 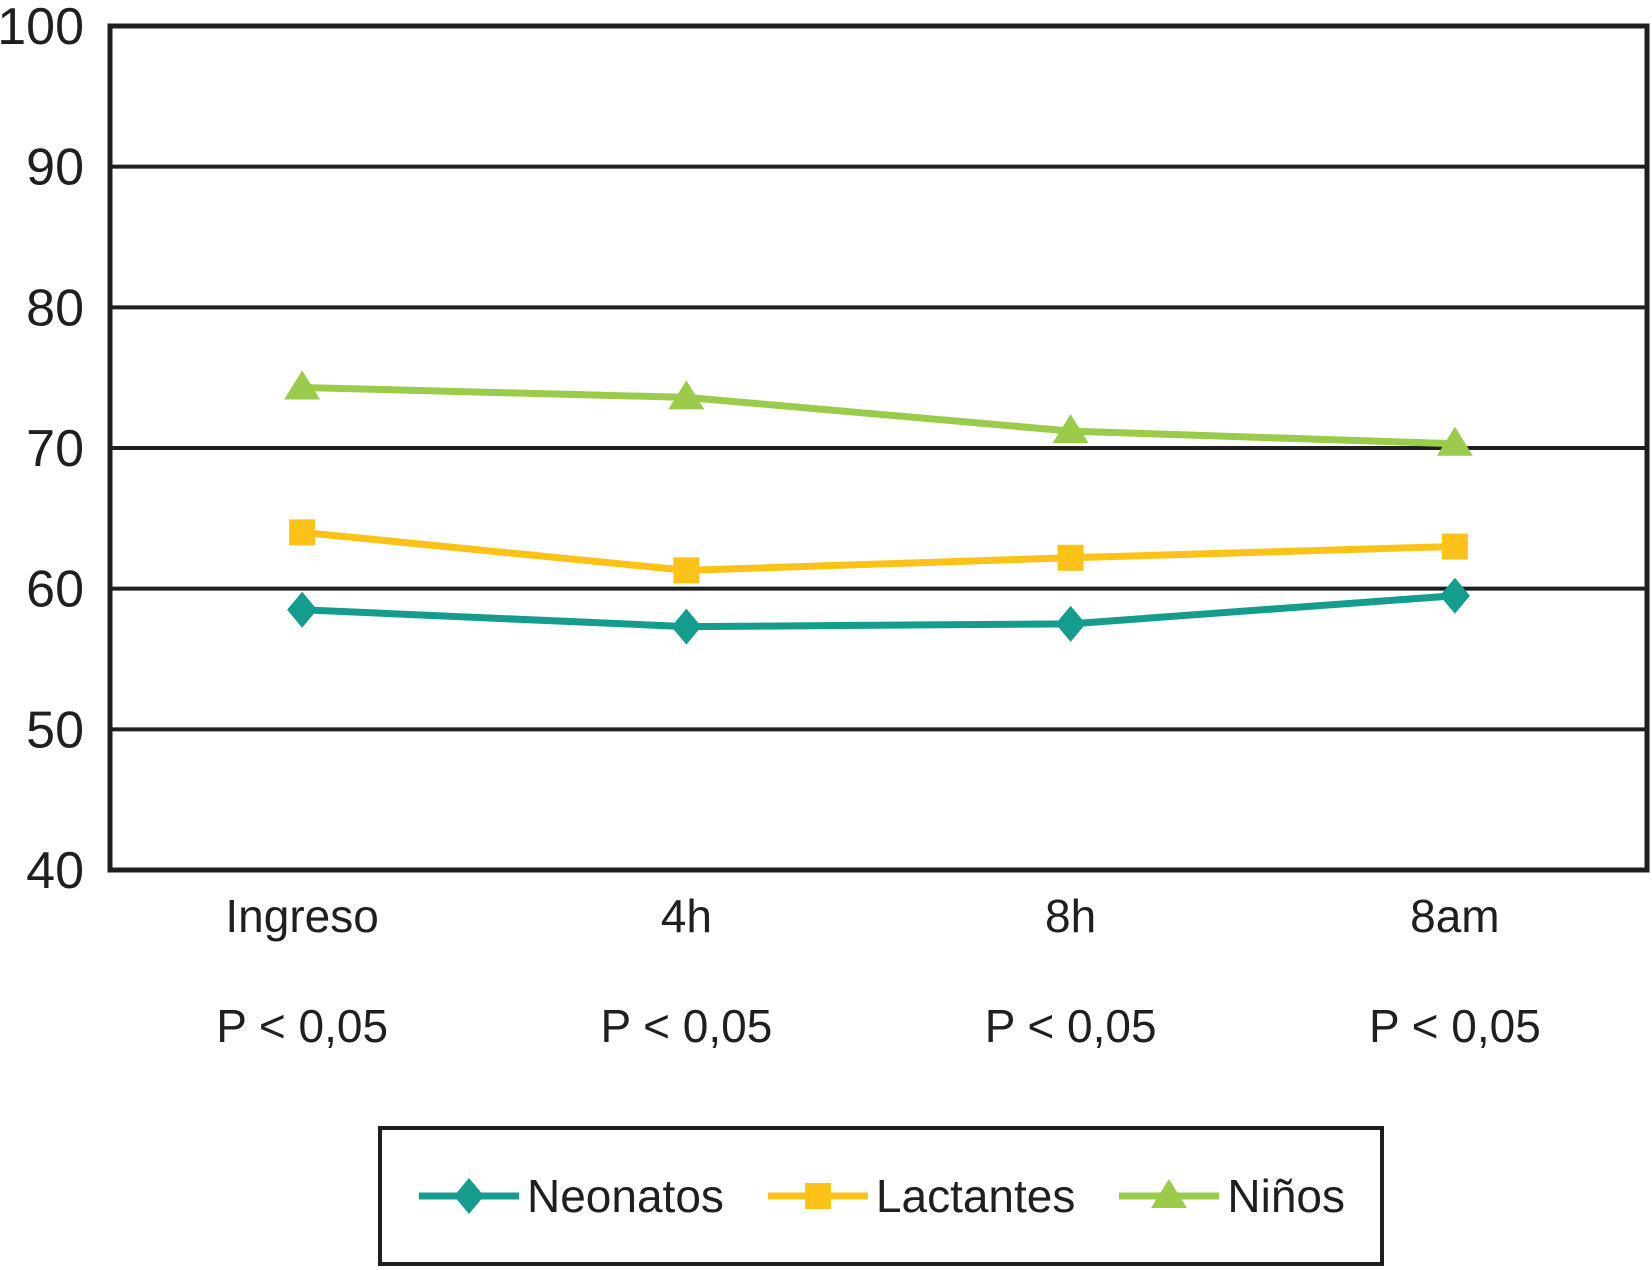 What do you see at coordinates (301, 916) in the screenshot?
I see `x-tick-label: Ingreso` at bounding box center [301, 916].